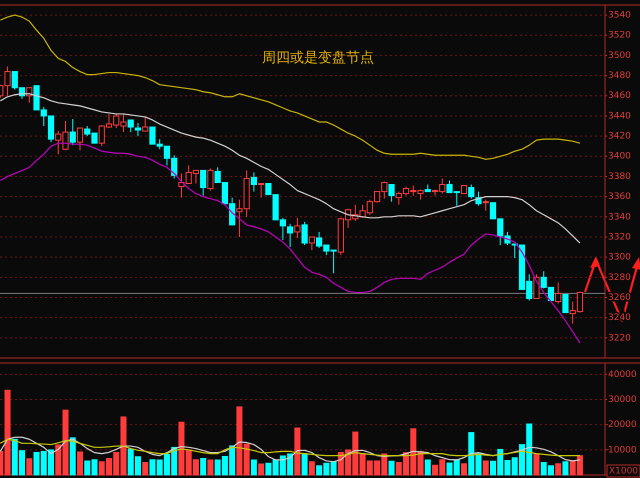 The width and height of the screenshot is (640, 478). I want to click on text: 周四或是变盘节点, so click(318, 58).